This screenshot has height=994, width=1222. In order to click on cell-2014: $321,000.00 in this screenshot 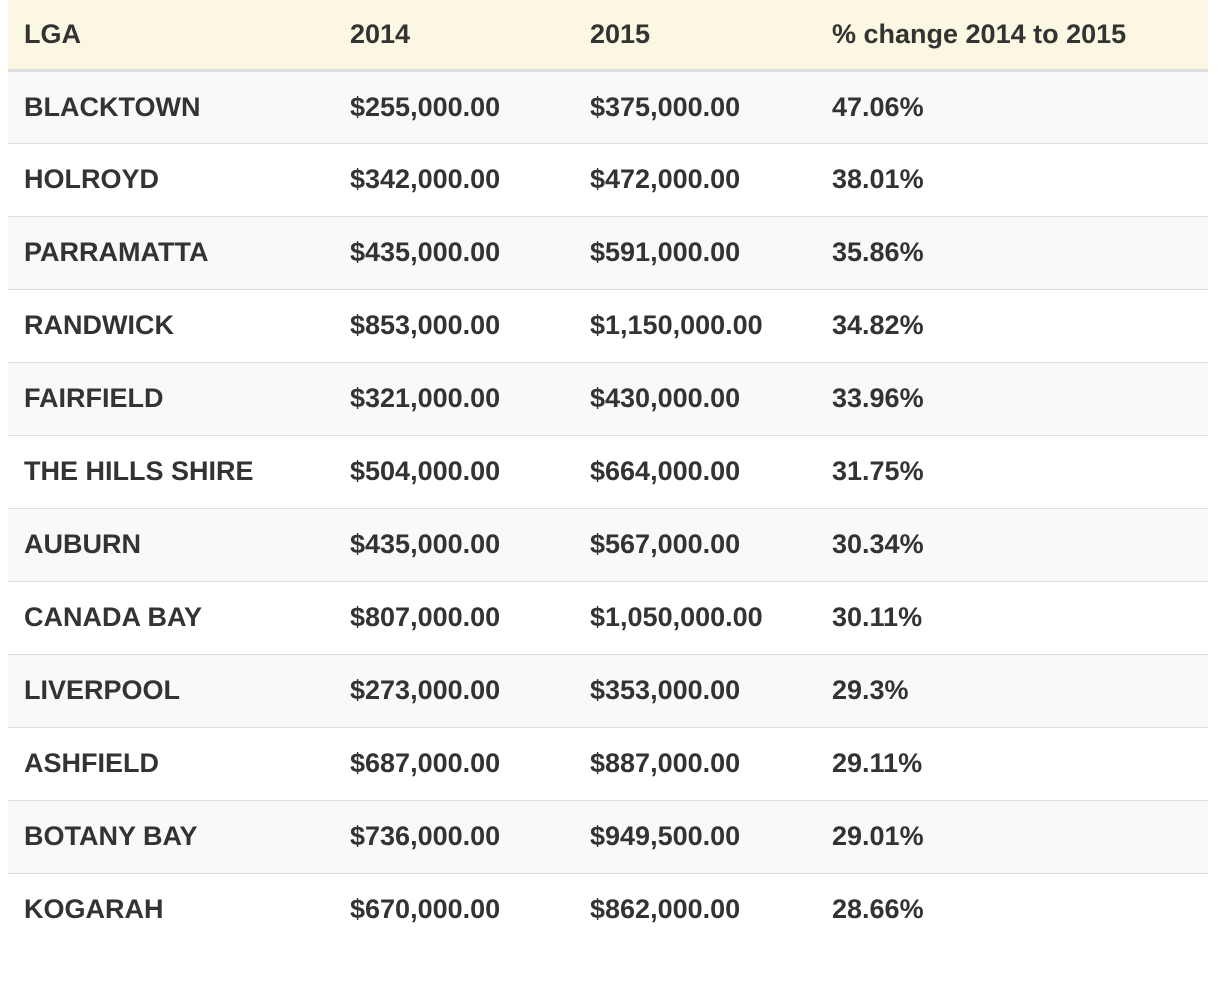, I will do `click(425, 398)`.